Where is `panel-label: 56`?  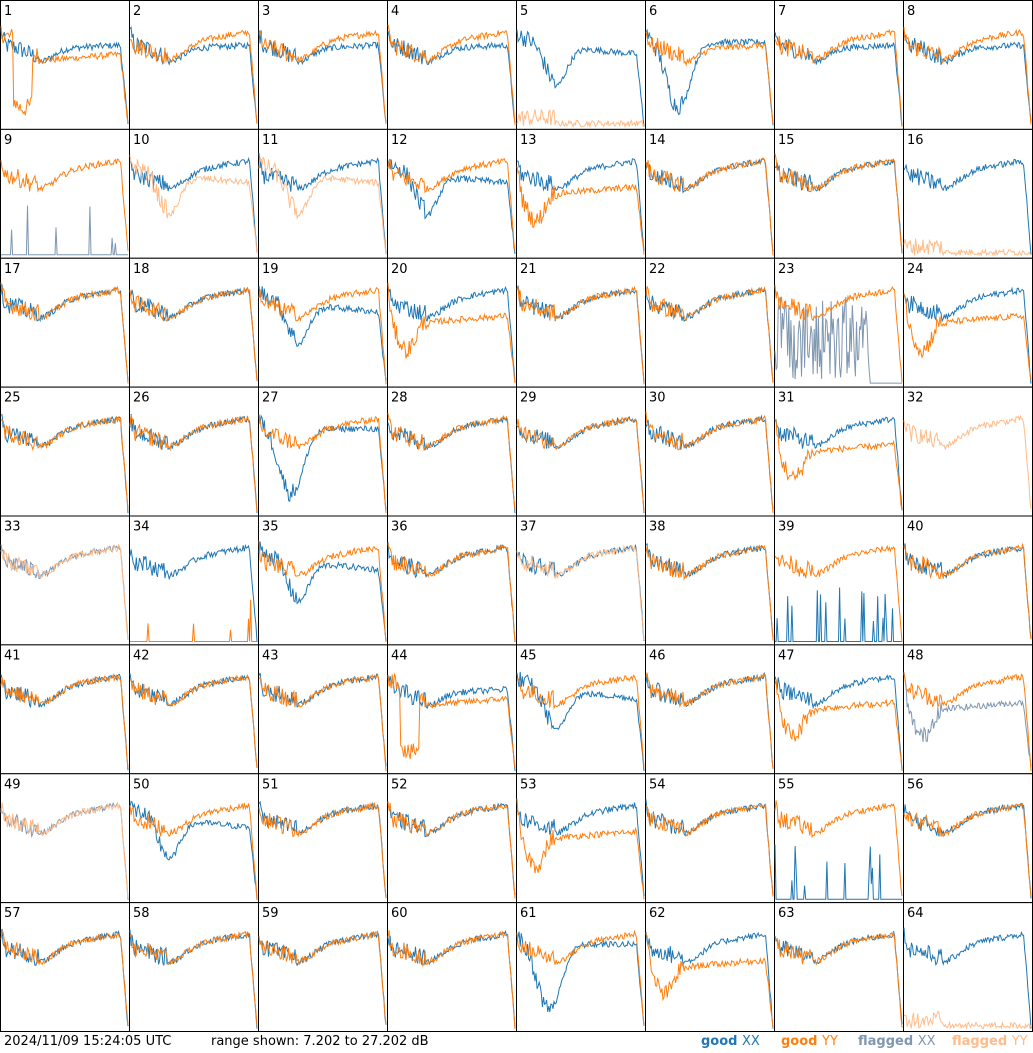 panel-label: 56 is located at coordinates (915, 784).